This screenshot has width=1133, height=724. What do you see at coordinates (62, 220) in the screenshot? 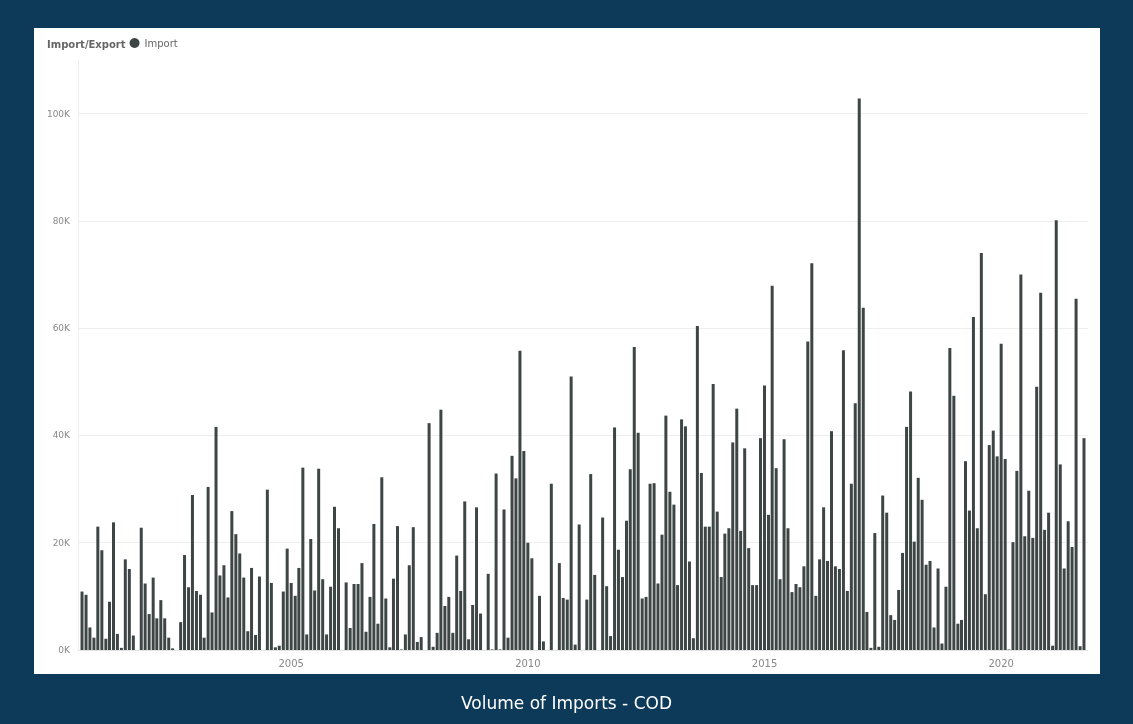
I see `y-tick-label: 80K` at bounding box center [62, 220].